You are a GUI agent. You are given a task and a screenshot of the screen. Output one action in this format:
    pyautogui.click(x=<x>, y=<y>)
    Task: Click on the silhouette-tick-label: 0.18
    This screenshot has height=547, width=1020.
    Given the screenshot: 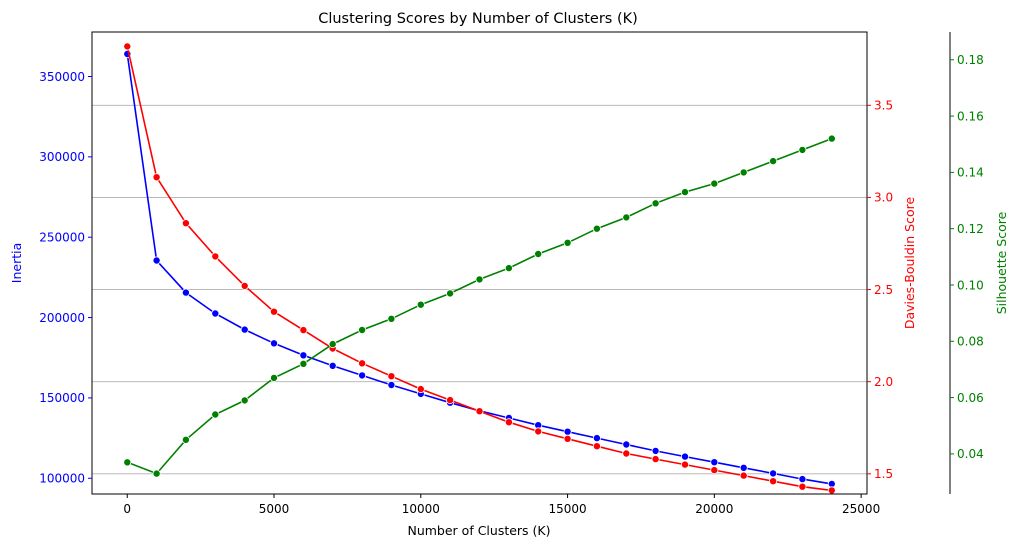 What is the action you would take?
    pyautogui.click(x=970, y=60)
    